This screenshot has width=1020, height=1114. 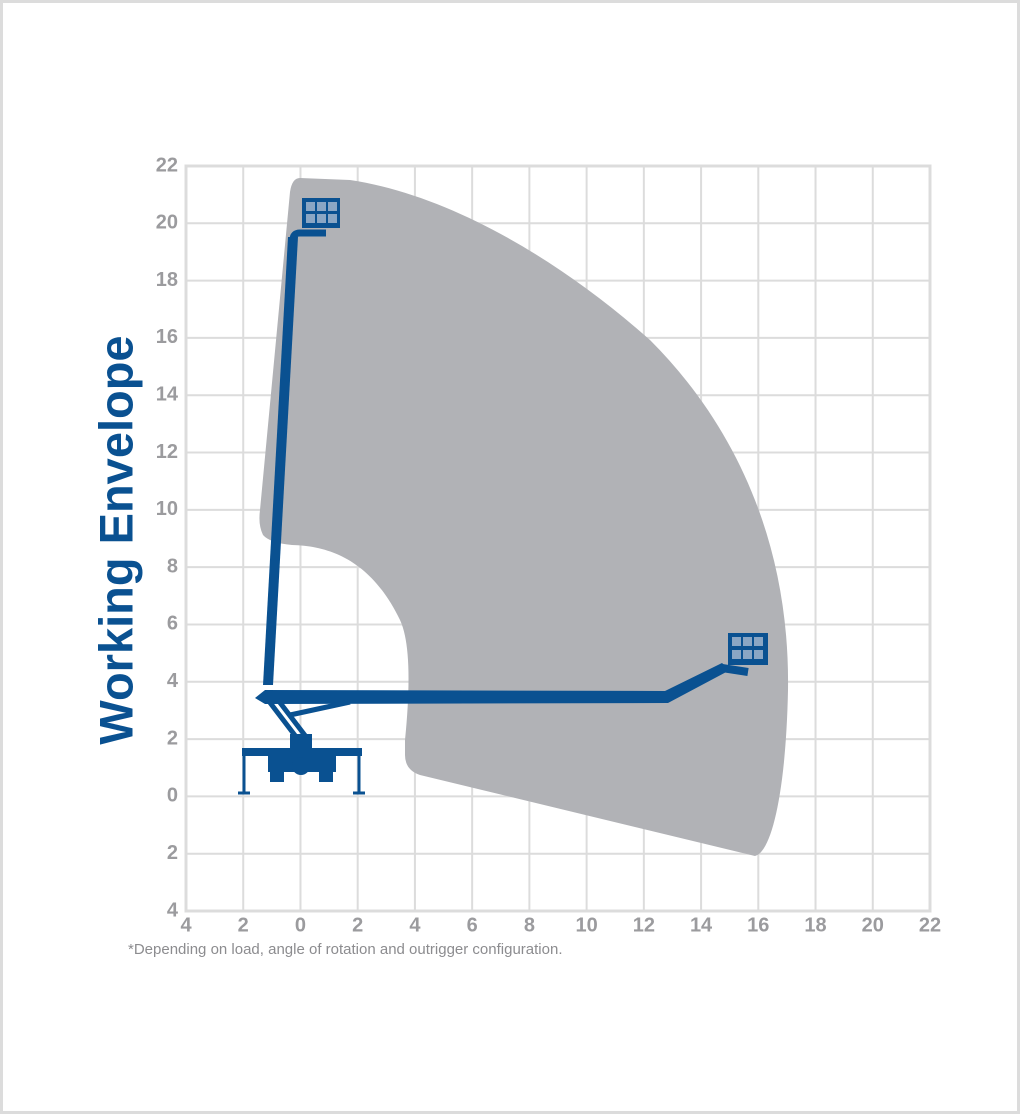 What do you see at coordinates (115, 539) in the screenshot?
I see `chart-title: Working Envelope` at bounding box center [115, 539].